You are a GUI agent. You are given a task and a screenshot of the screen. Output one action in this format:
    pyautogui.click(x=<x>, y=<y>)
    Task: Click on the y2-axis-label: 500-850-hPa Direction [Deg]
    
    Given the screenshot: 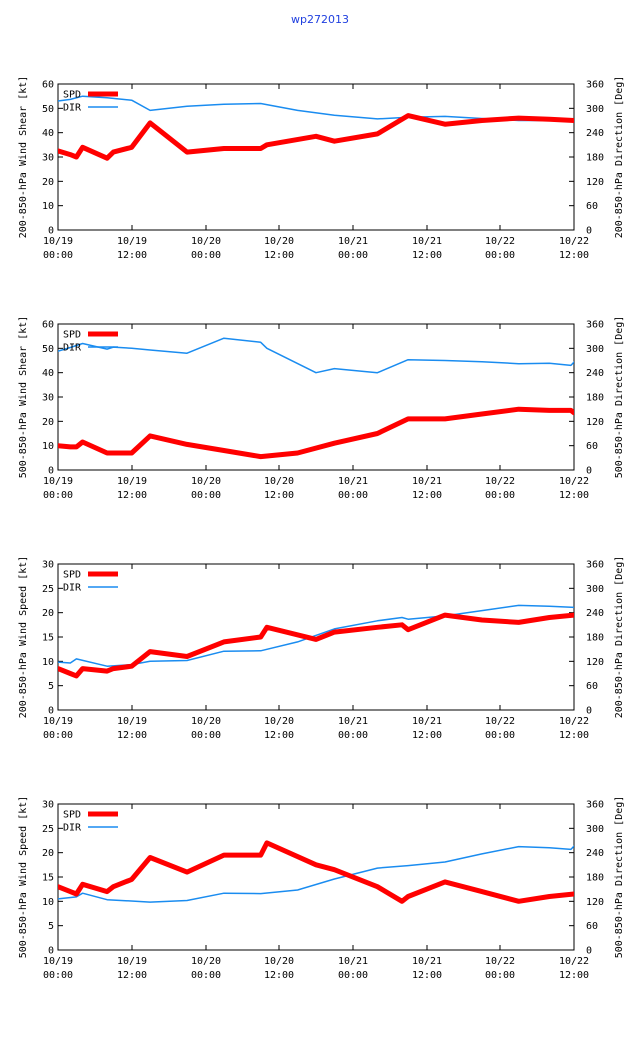 What is the action you would take?
    pyautogui.click(x=619, y=877)
    